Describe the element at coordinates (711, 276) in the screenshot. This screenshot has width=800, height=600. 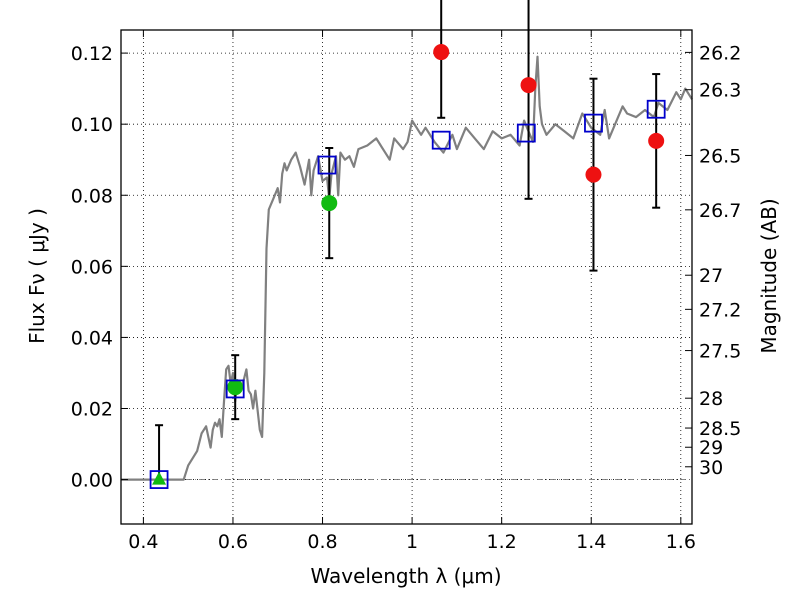
I see `y2-tick-label: 27` at that location.